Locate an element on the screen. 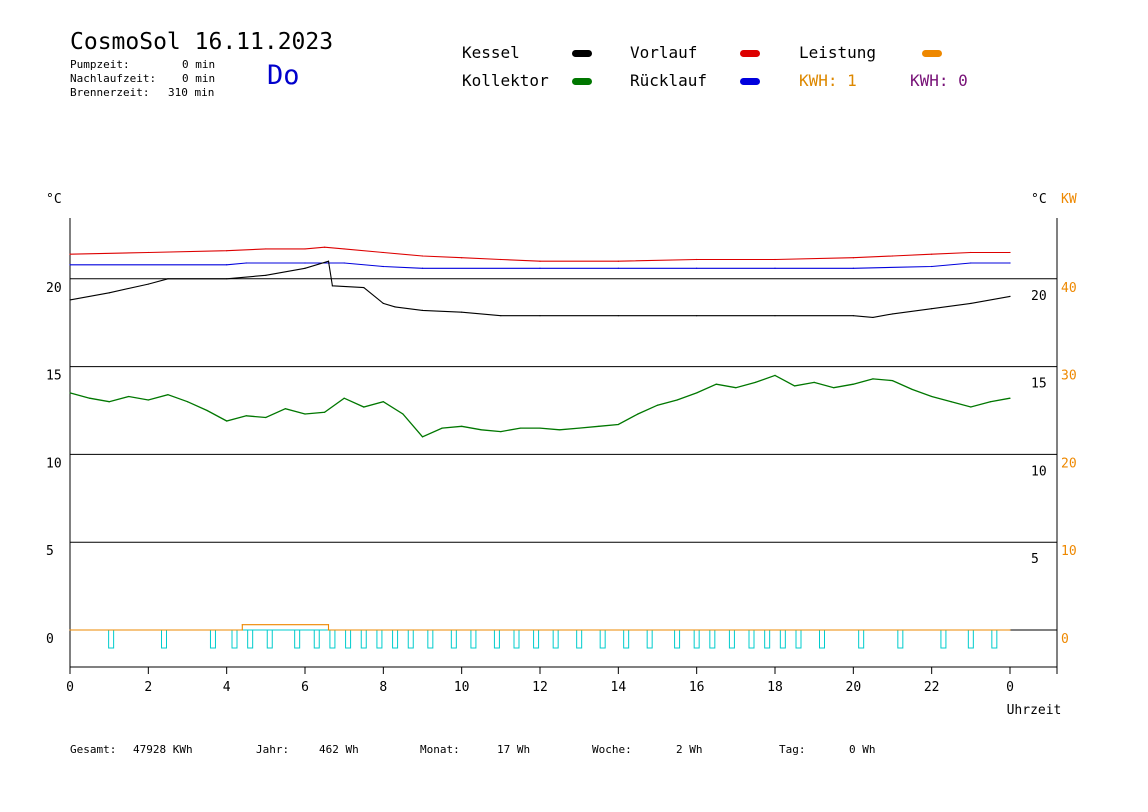  y-tick-right-c-5: 5 is located at coordinates (1035, 559).